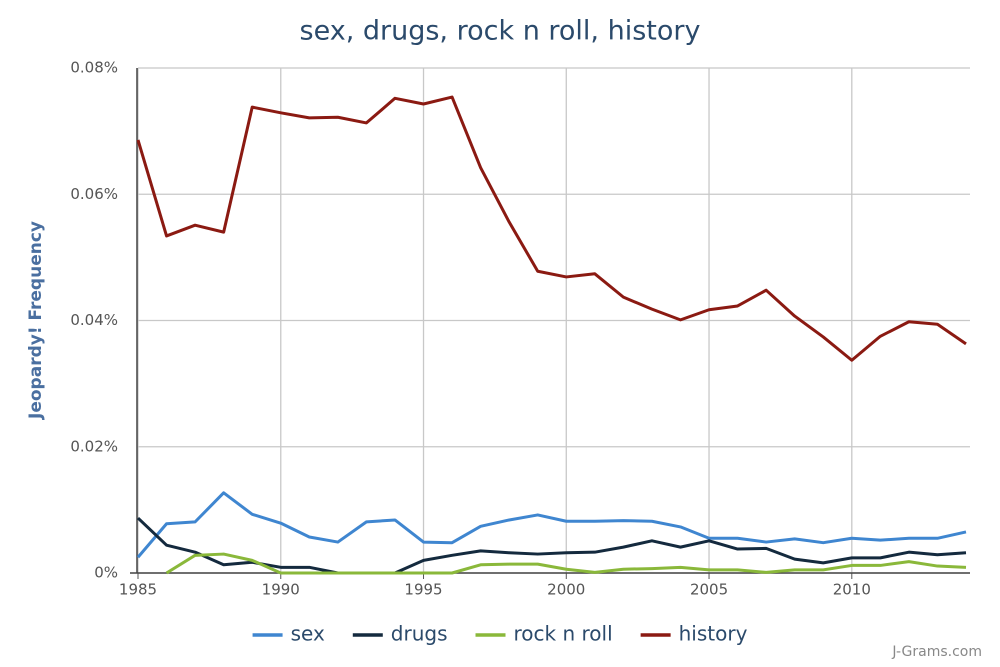 This screenshot has width=1000, height=667. Describe the element at coordinates (500, 634) in the screenshot. I see `legend: sex drugs rock n roll history` at that location.